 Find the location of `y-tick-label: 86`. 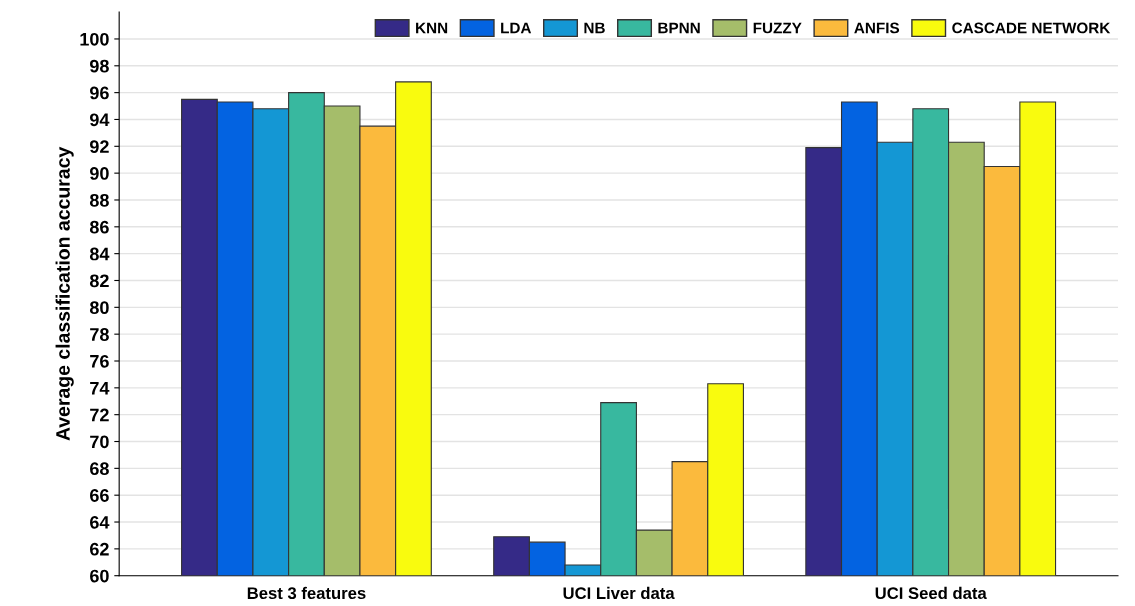

y-tick-label: 86 is located at coordinates (99, 227).